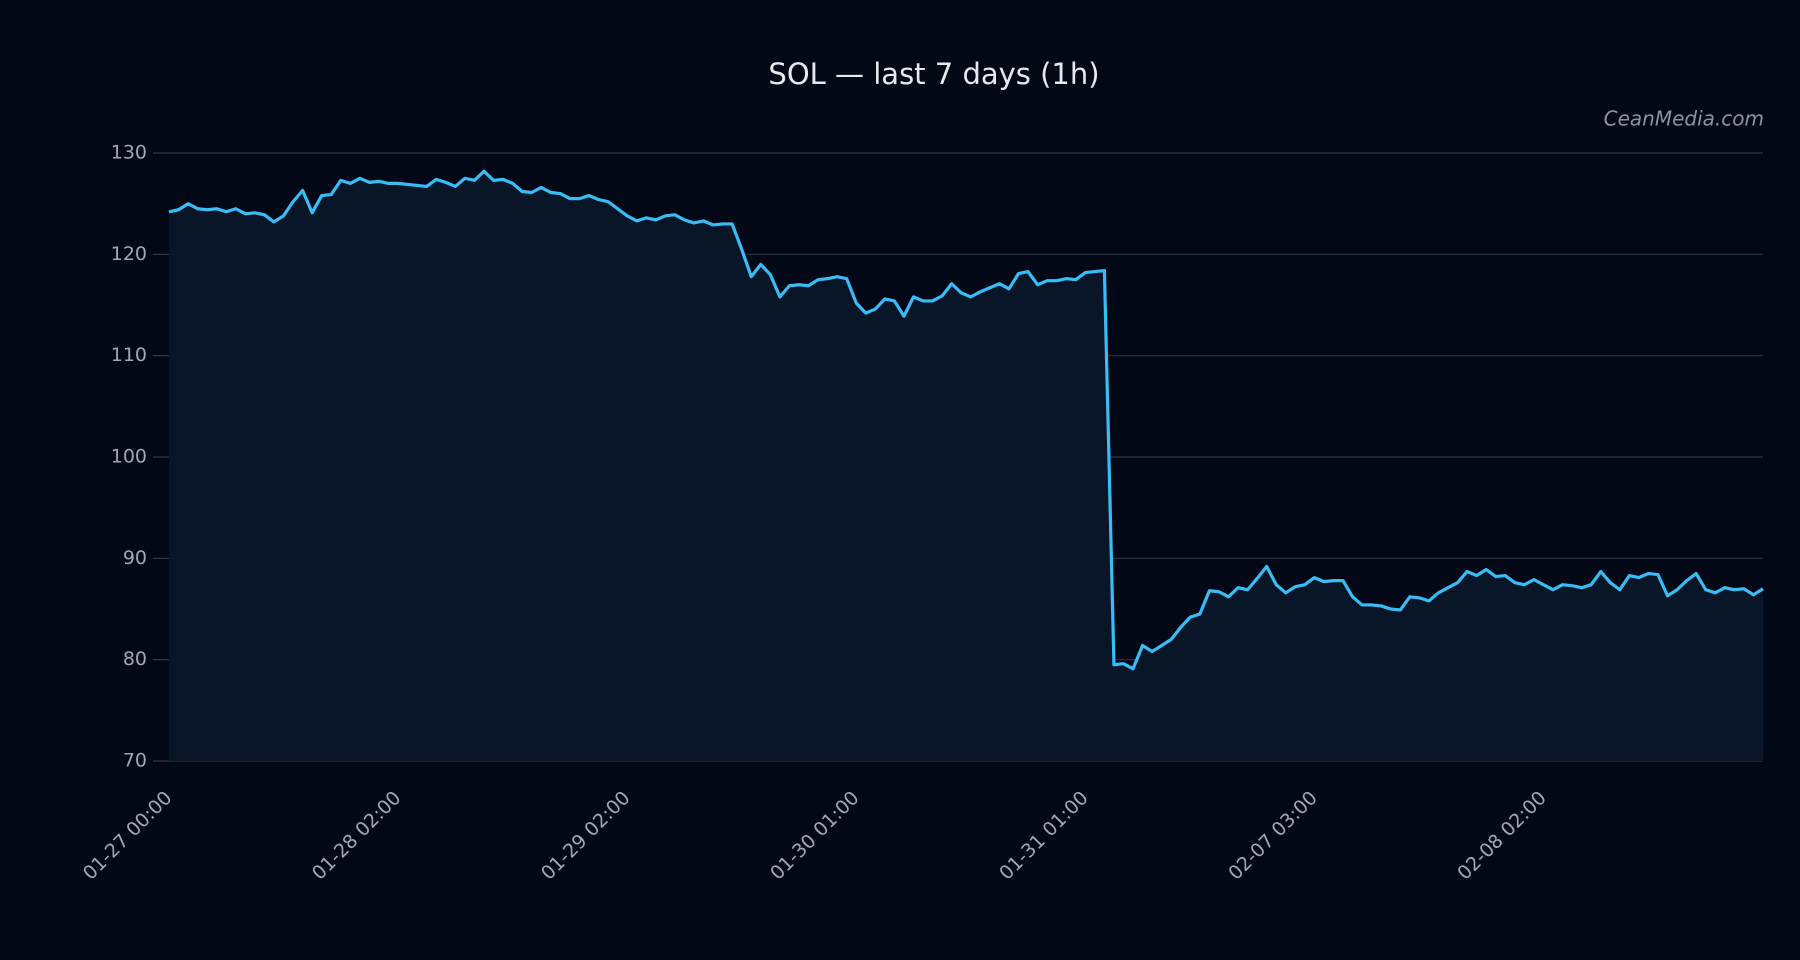  What do you see at coordinates (129, 153) in the screenshot?
I see `y-tick-label: 130` at bounding box center [129, 153].